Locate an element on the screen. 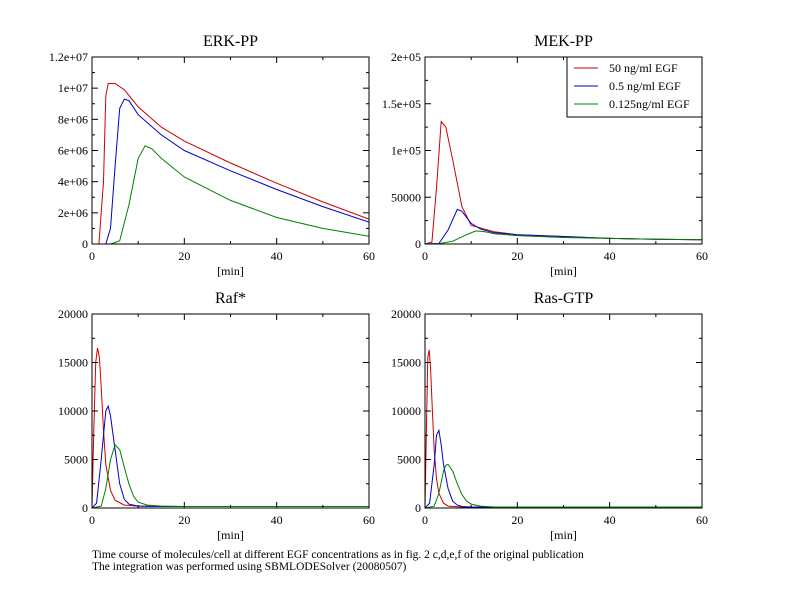  y-tick-label-ras-gtp: 0 is located at coordinates (418, 508).